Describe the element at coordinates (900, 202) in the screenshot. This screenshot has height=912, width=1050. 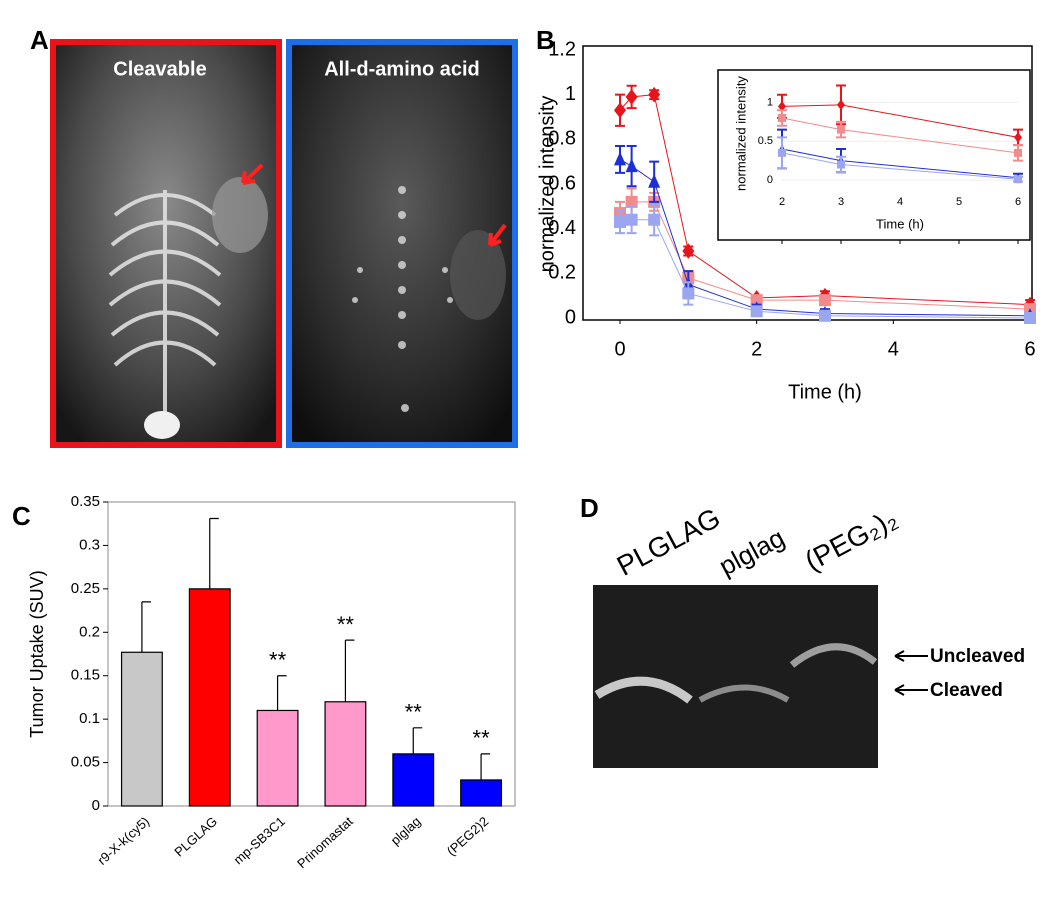
I see `x-tick-label: 4` at that location.